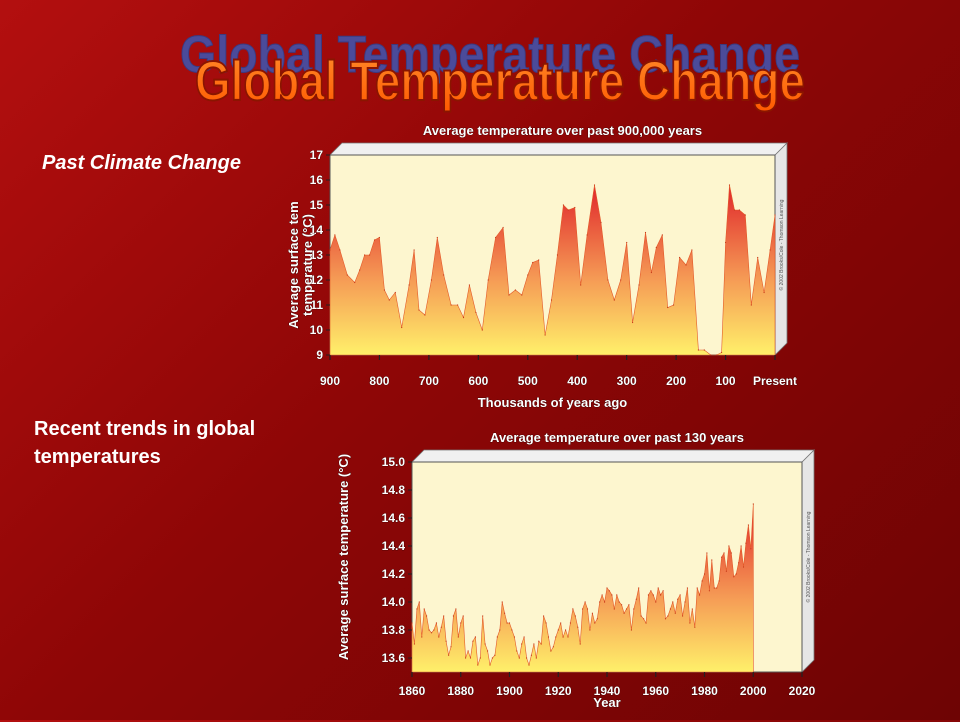  Describe the element at coordinates (704, 691) in the screenshot. I see `x-tick-label: 1980` at that location.